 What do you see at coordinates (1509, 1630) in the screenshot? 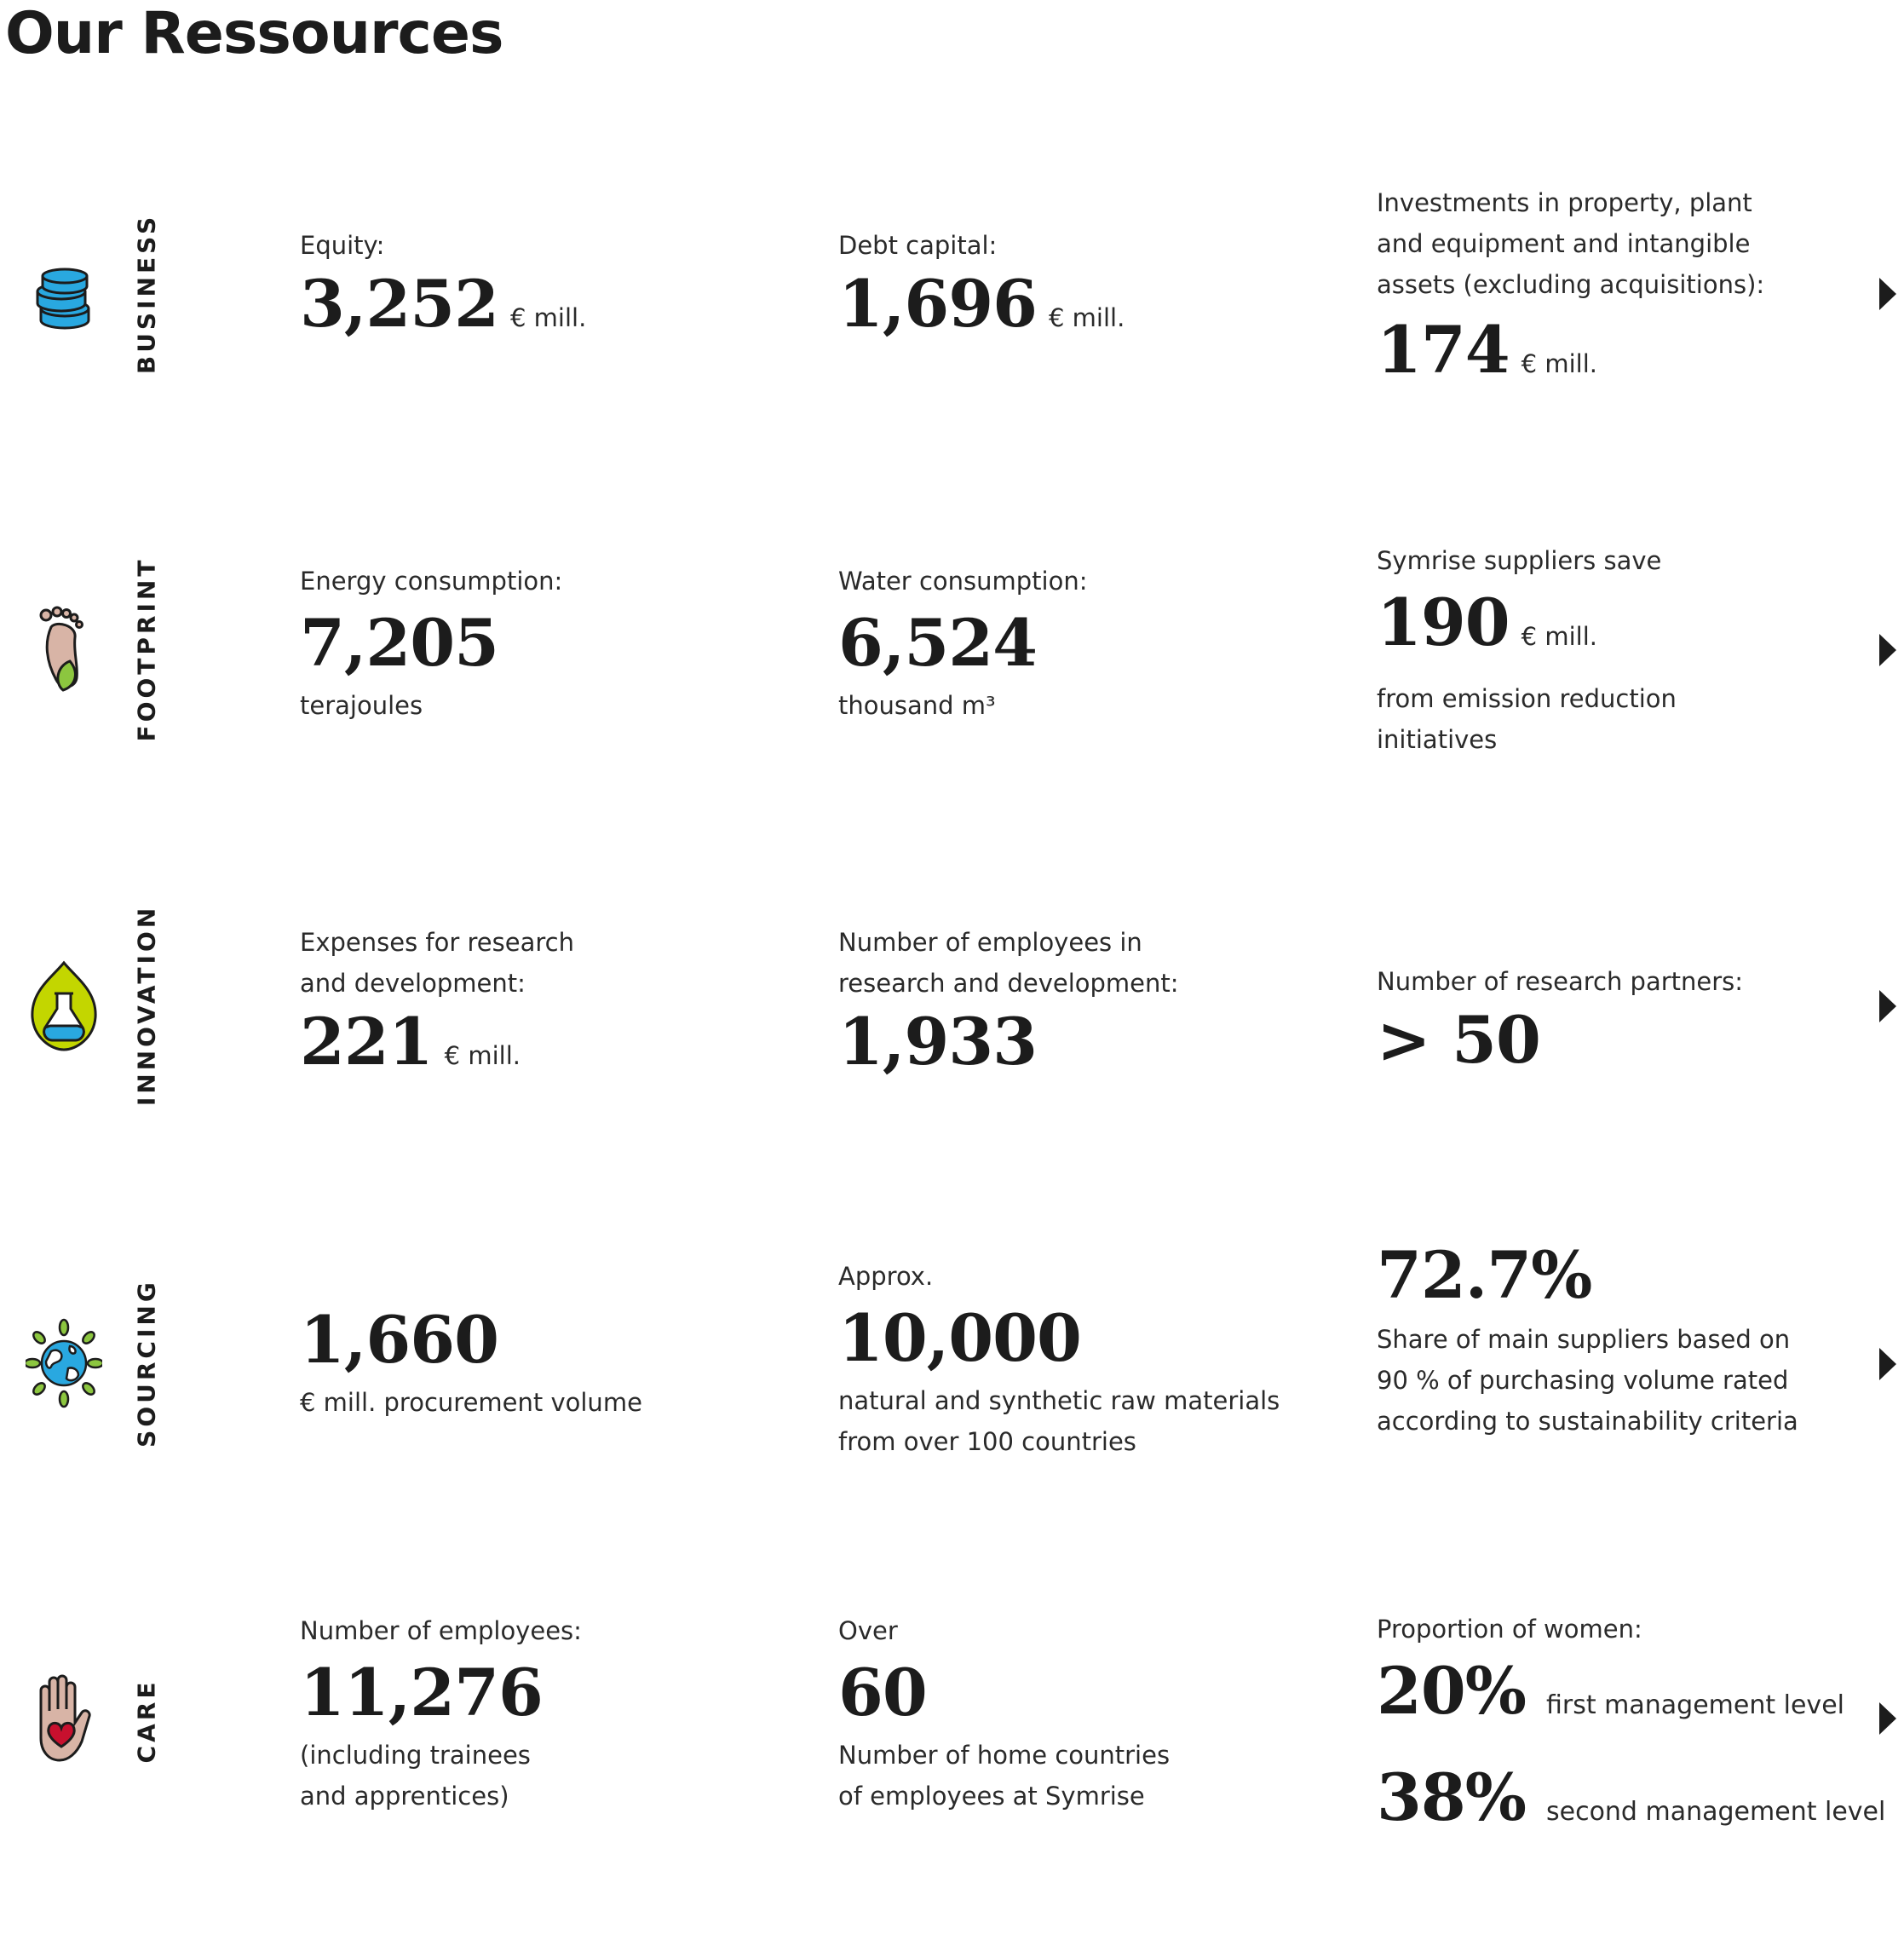
I see `stat-label: Proportion of women:` at bounding box center [1509, 1630].